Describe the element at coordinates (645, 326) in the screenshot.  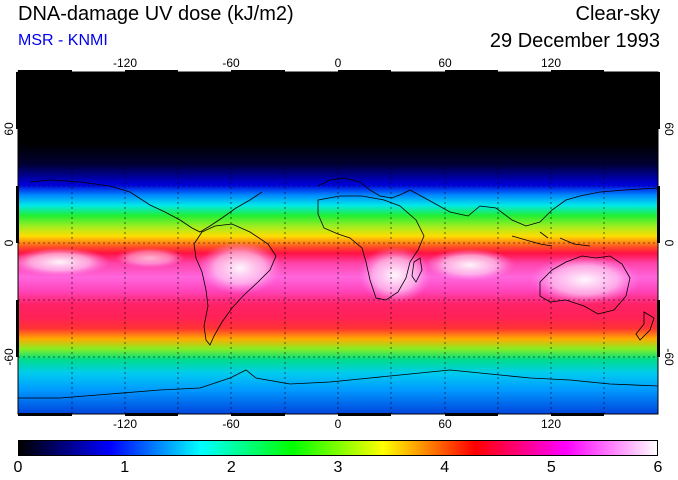
I see `coast-new-zealand` at that location.